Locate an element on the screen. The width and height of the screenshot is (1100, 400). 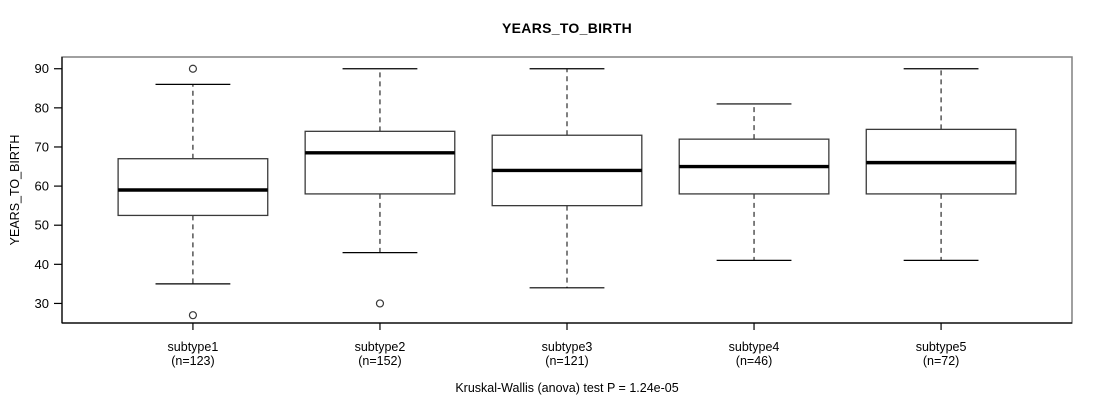
x-tick-label: subtype1 is located at coordinates (193, 347).